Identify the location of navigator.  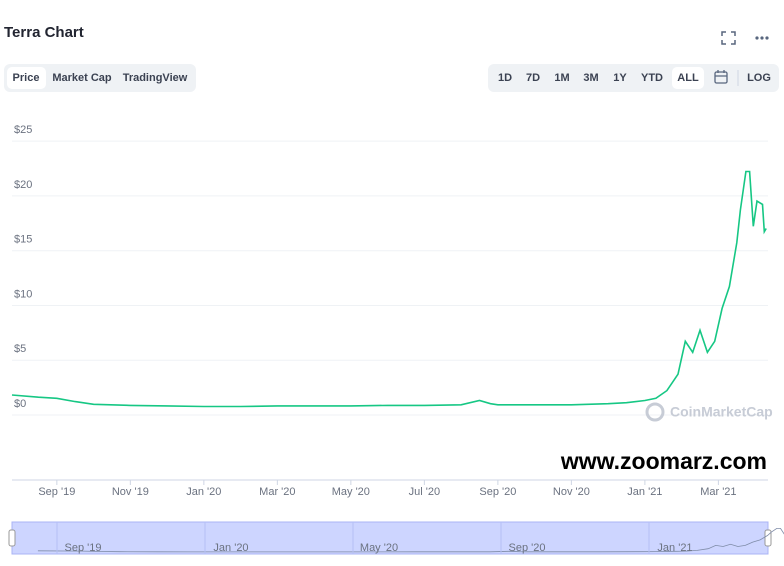
(390, 538).